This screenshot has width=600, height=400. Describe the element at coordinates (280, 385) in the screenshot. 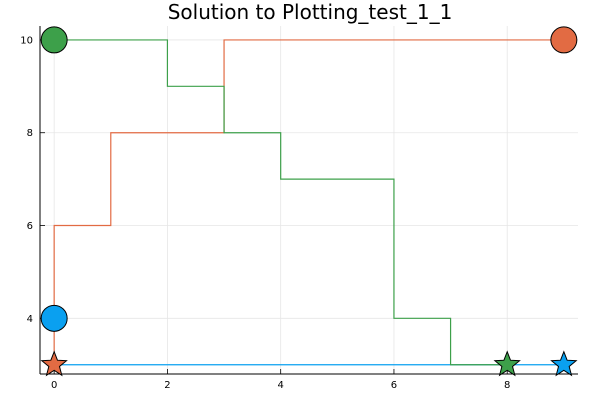

I see `x-tick-label: 4` at that location.